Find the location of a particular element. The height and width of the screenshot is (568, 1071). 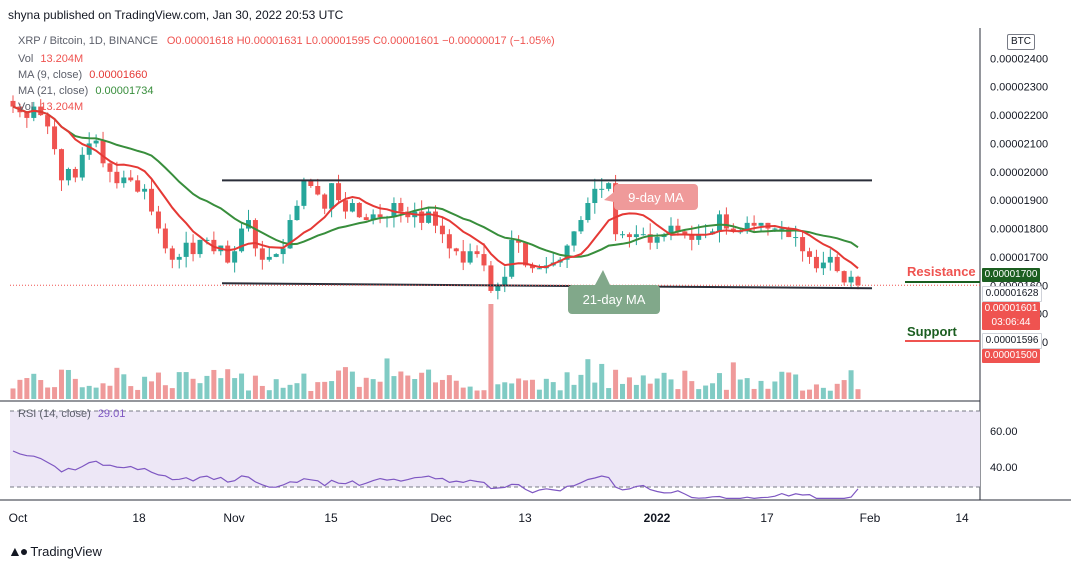

time-tick-label: Feb is located at coordinates (870, 518).